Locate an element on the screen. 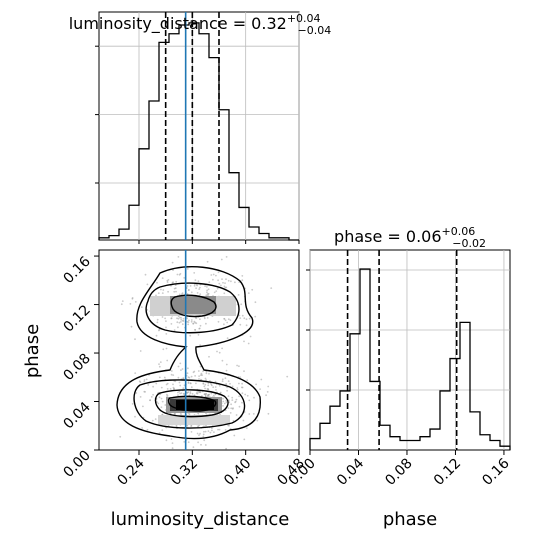 This screenshot has height=550, width=550. density-ytick-label-2: 0.08 is located at coordinates (76, 367).